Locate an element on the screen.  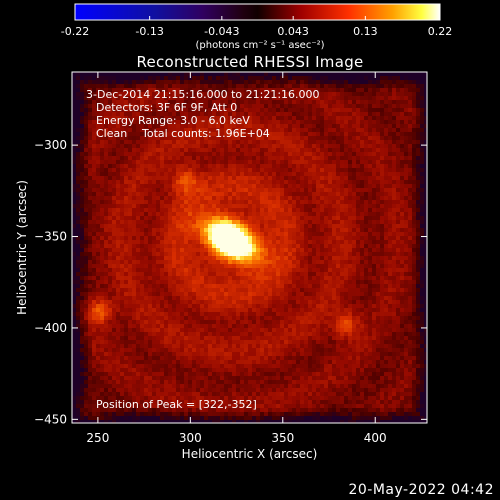
y-tick-label: −450 is located at coordinates (50, 419).